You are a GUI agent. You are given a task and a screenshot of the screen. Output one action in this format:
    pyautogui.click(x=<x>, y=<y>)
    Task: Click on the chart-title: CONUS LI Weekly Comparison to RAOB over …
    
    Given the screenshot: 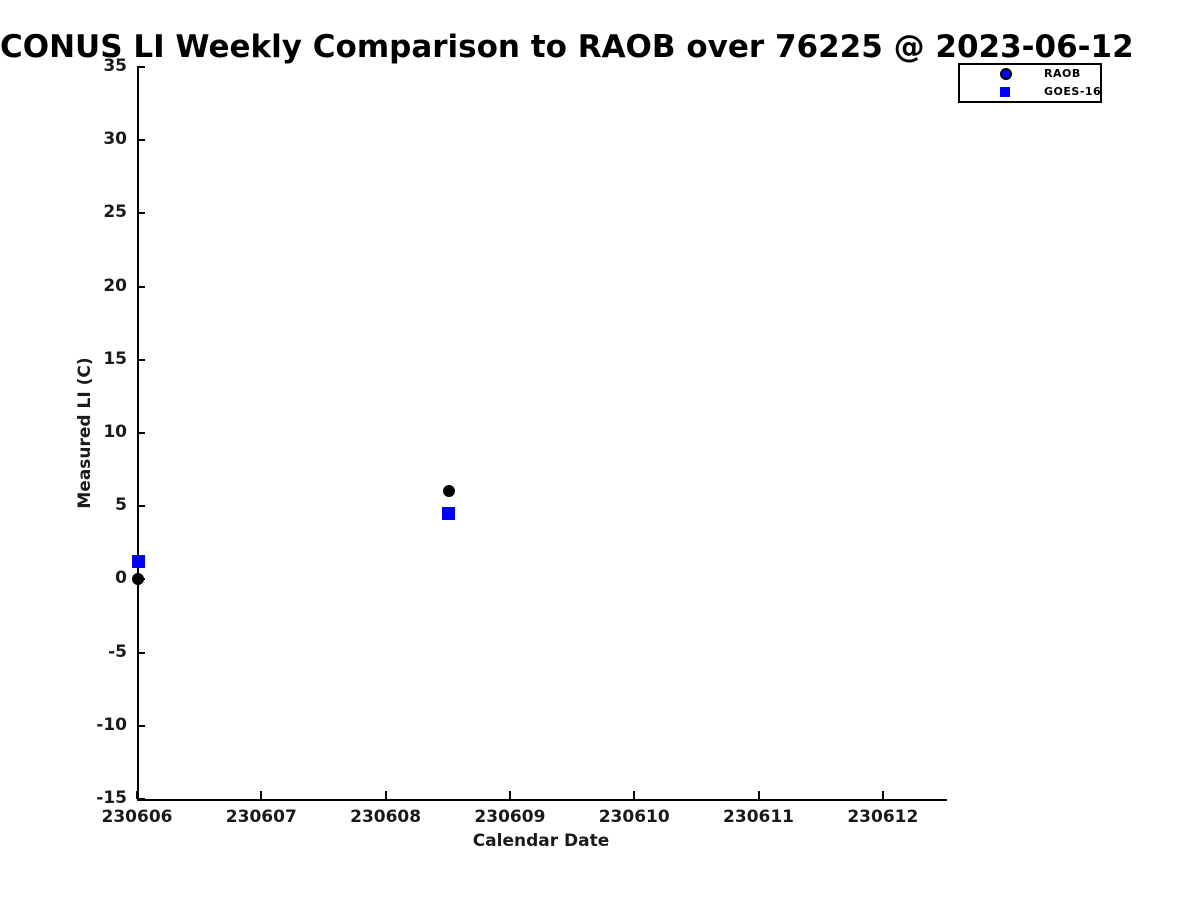 What is the action you would take?
    pyautogui.click(x=567, y=47)
    